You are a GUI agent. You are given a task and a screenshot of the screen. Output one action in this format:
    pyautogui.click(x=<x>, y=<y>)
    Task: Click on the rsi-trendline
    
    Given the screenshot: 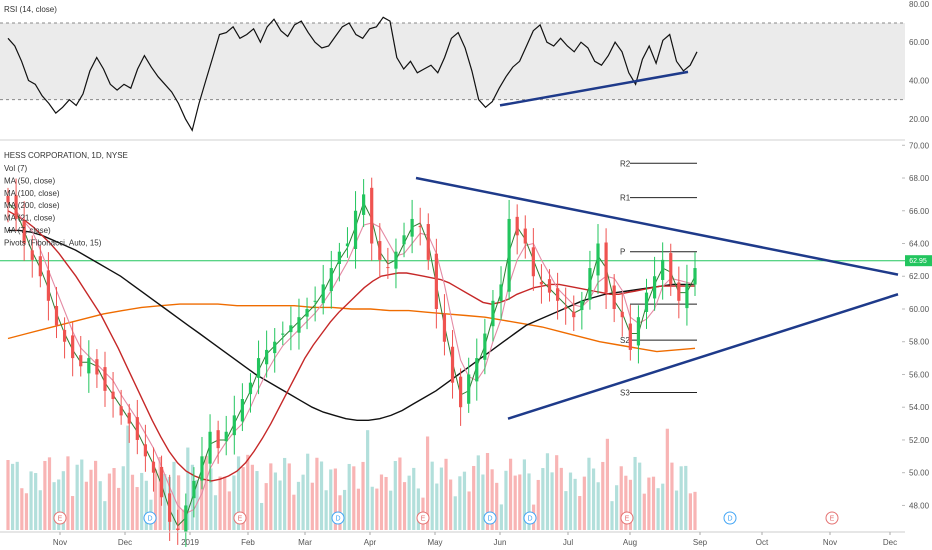 What is the action you would take?
    pyautogui.click(x=594, y=88)
    